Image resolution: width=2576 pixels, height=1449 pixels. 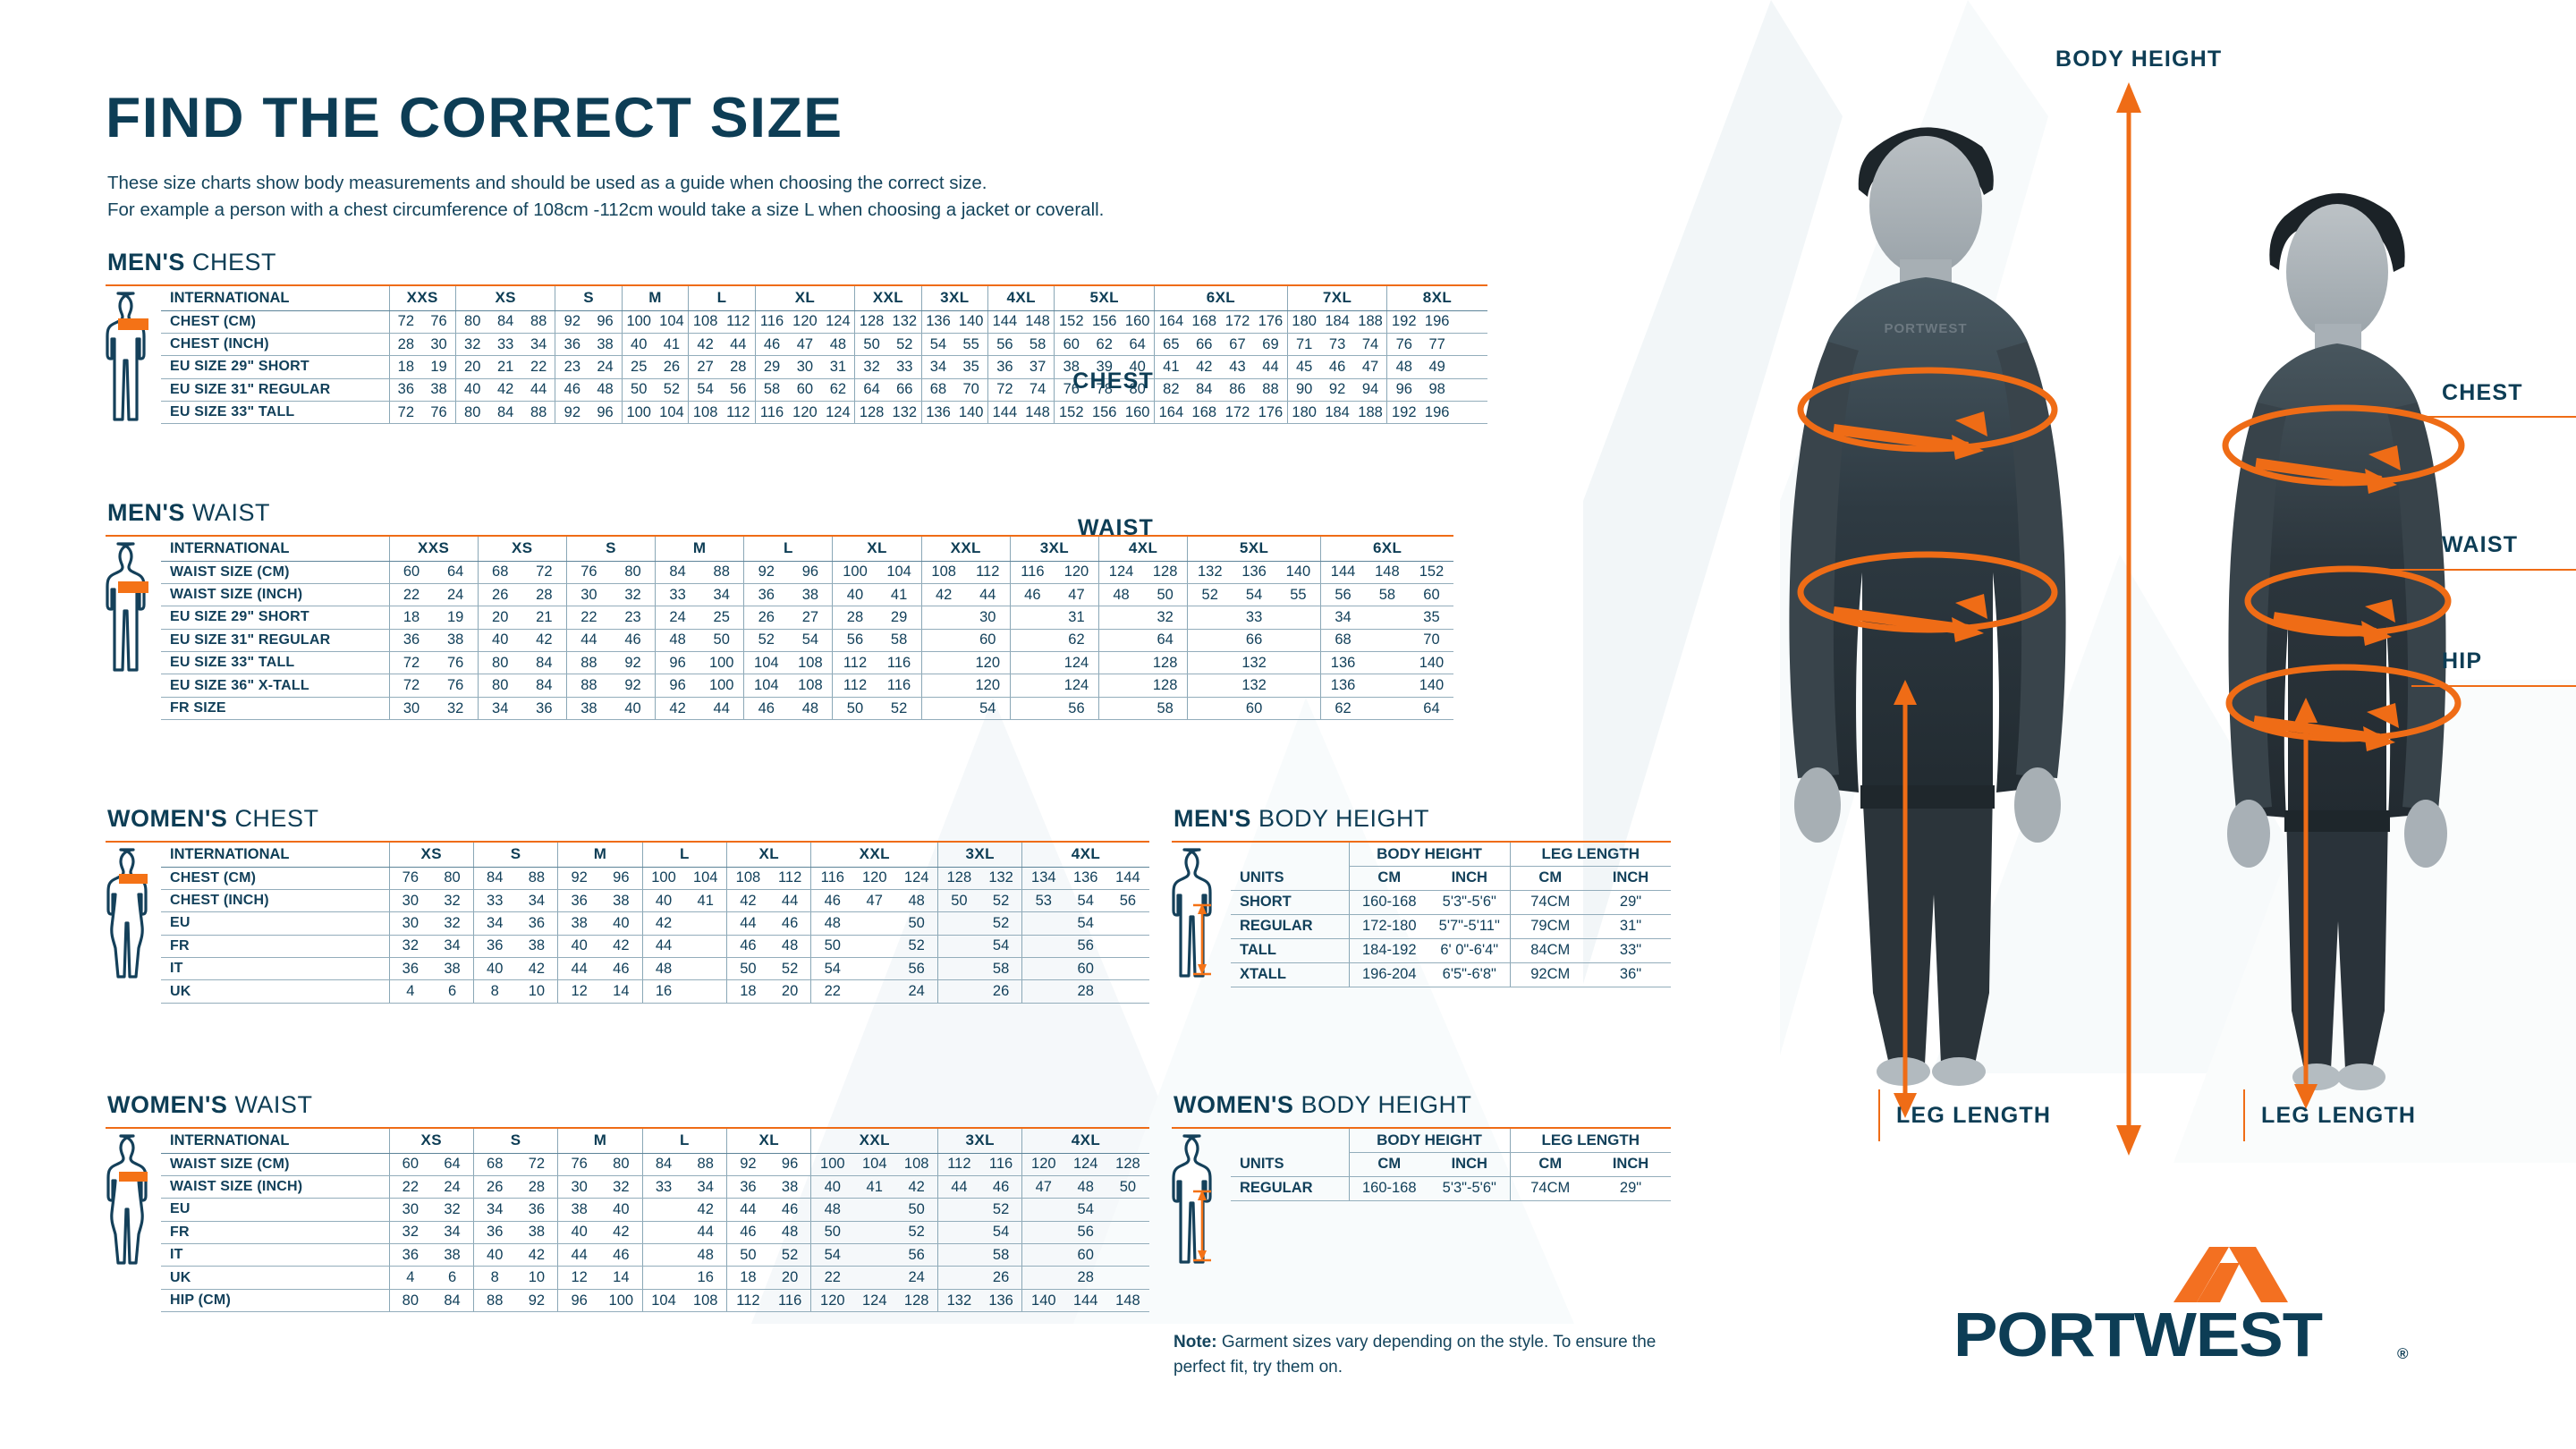 I want to click on table-cell: 88, so click(x=588, y=663).